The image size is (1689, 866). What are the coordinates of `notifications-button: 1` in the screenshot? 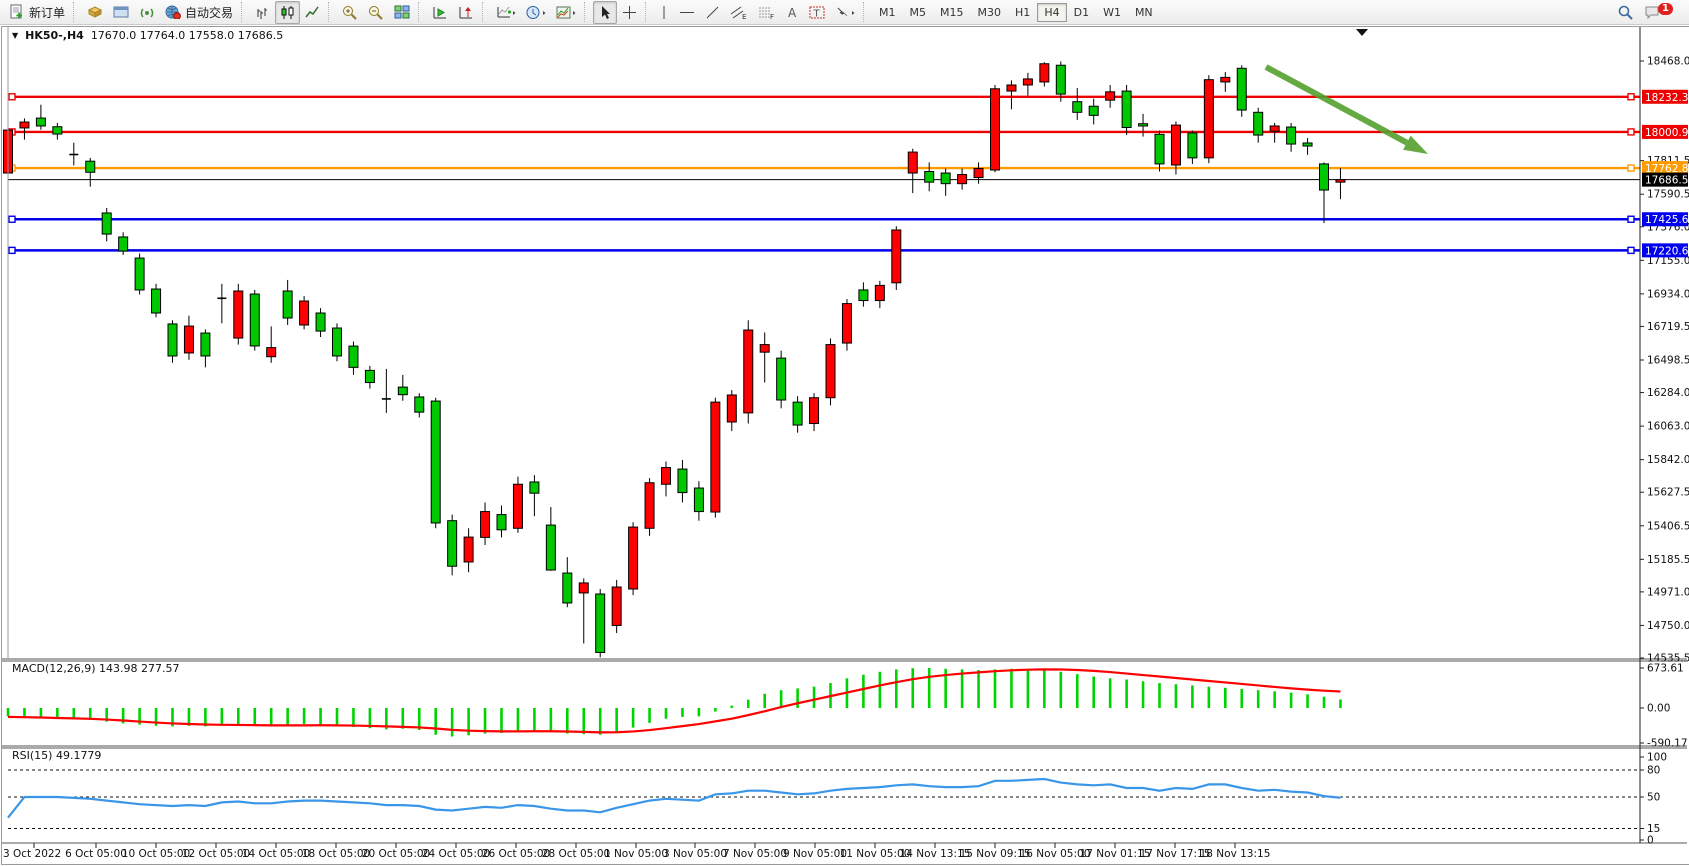 It's located at (1662, 12).